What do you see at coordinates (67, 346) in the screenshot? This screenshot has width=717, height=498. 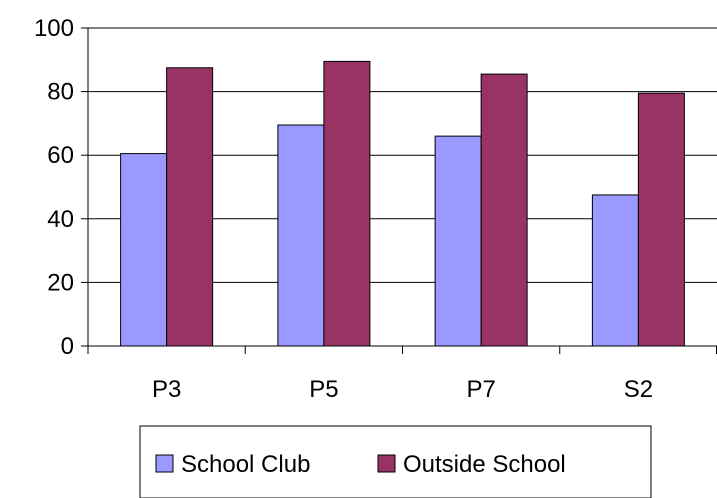 I see `y-tick-label: 0` at bounding box center [67, 346].